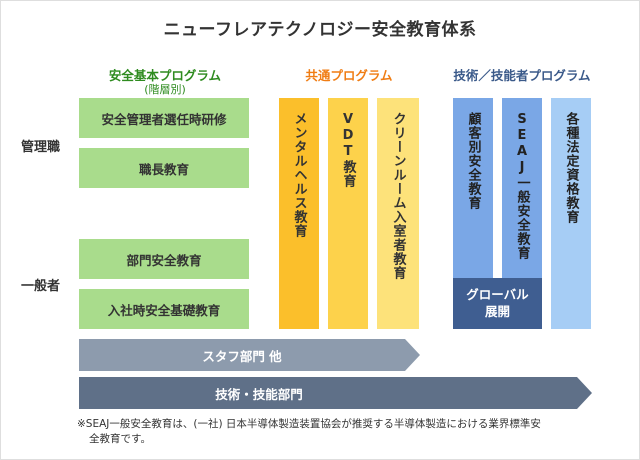 The height and width of the screenshot is (460, 640). What do you see at coordinates (497, 311) in the screenshot?
I see `global-label-line2: 展開` at bounding box center [497, 311].